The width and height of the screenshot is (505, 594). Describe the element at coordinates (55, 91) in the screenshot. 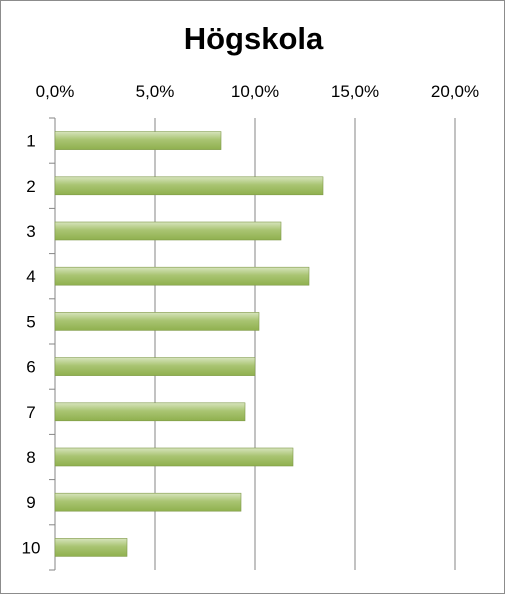

I see `x-tick-label: 0,0%` at that location.